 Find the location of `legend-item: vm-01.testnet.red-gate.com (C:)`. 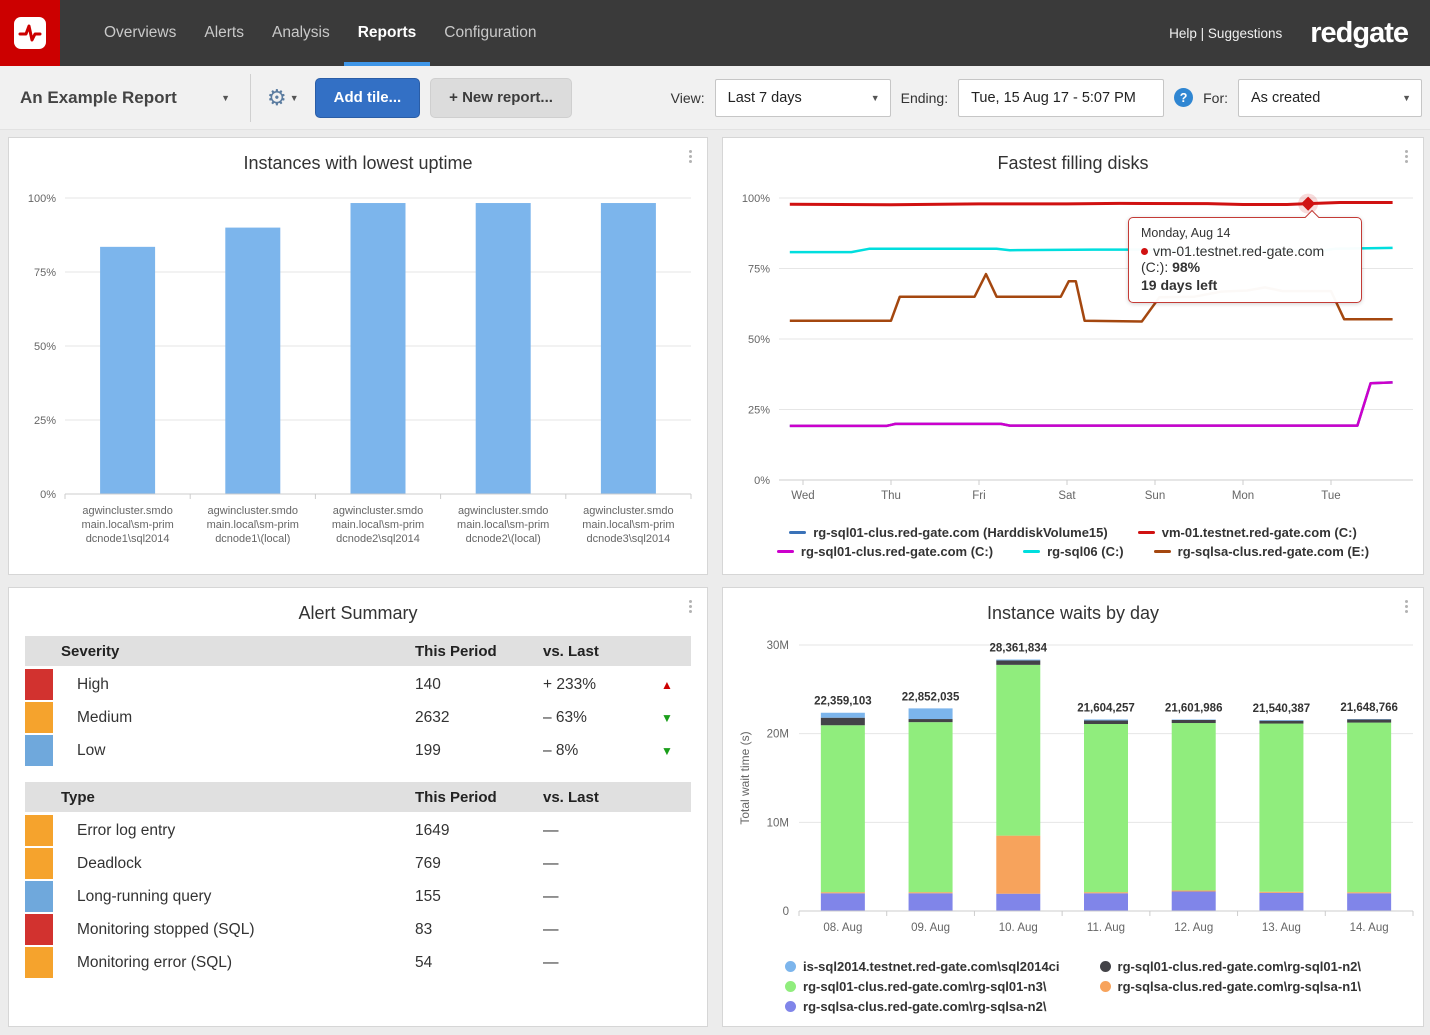

legend-item: vm-01.testnet.red-gate.com (C:) is located at coordinates (1247, 532).